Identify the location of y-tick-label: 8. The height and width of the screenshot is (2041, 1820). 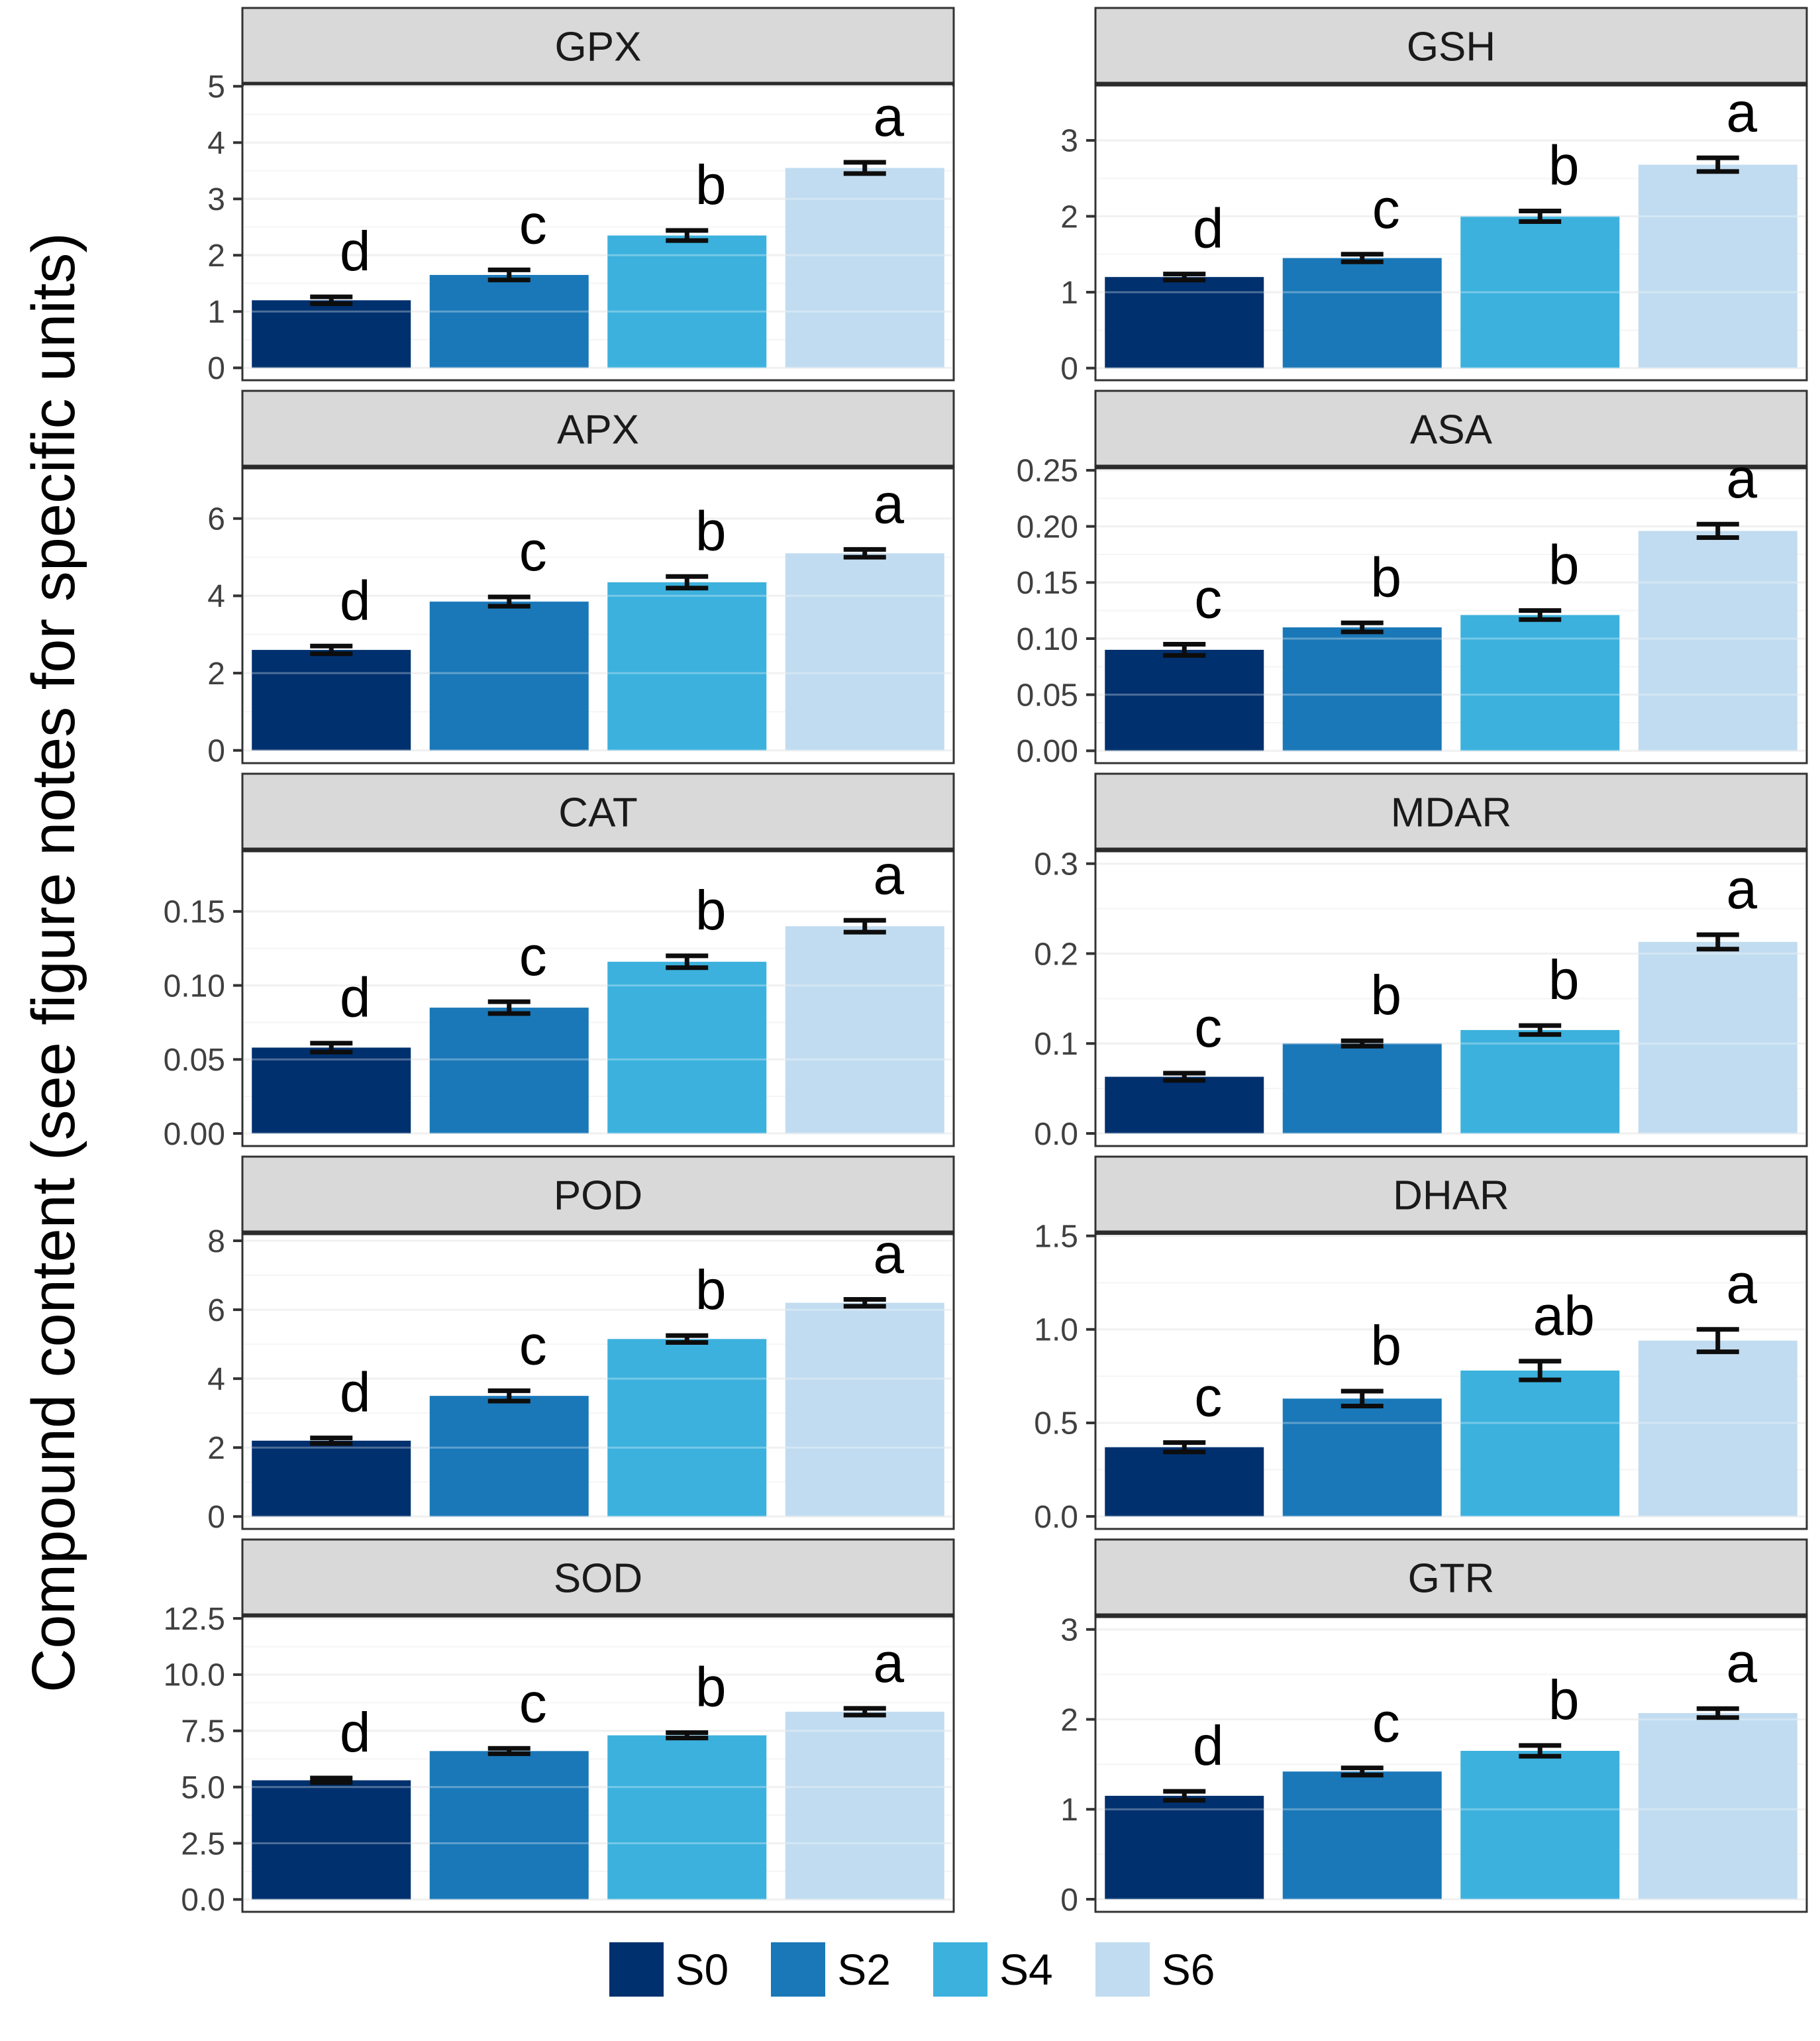
(216, 1242).